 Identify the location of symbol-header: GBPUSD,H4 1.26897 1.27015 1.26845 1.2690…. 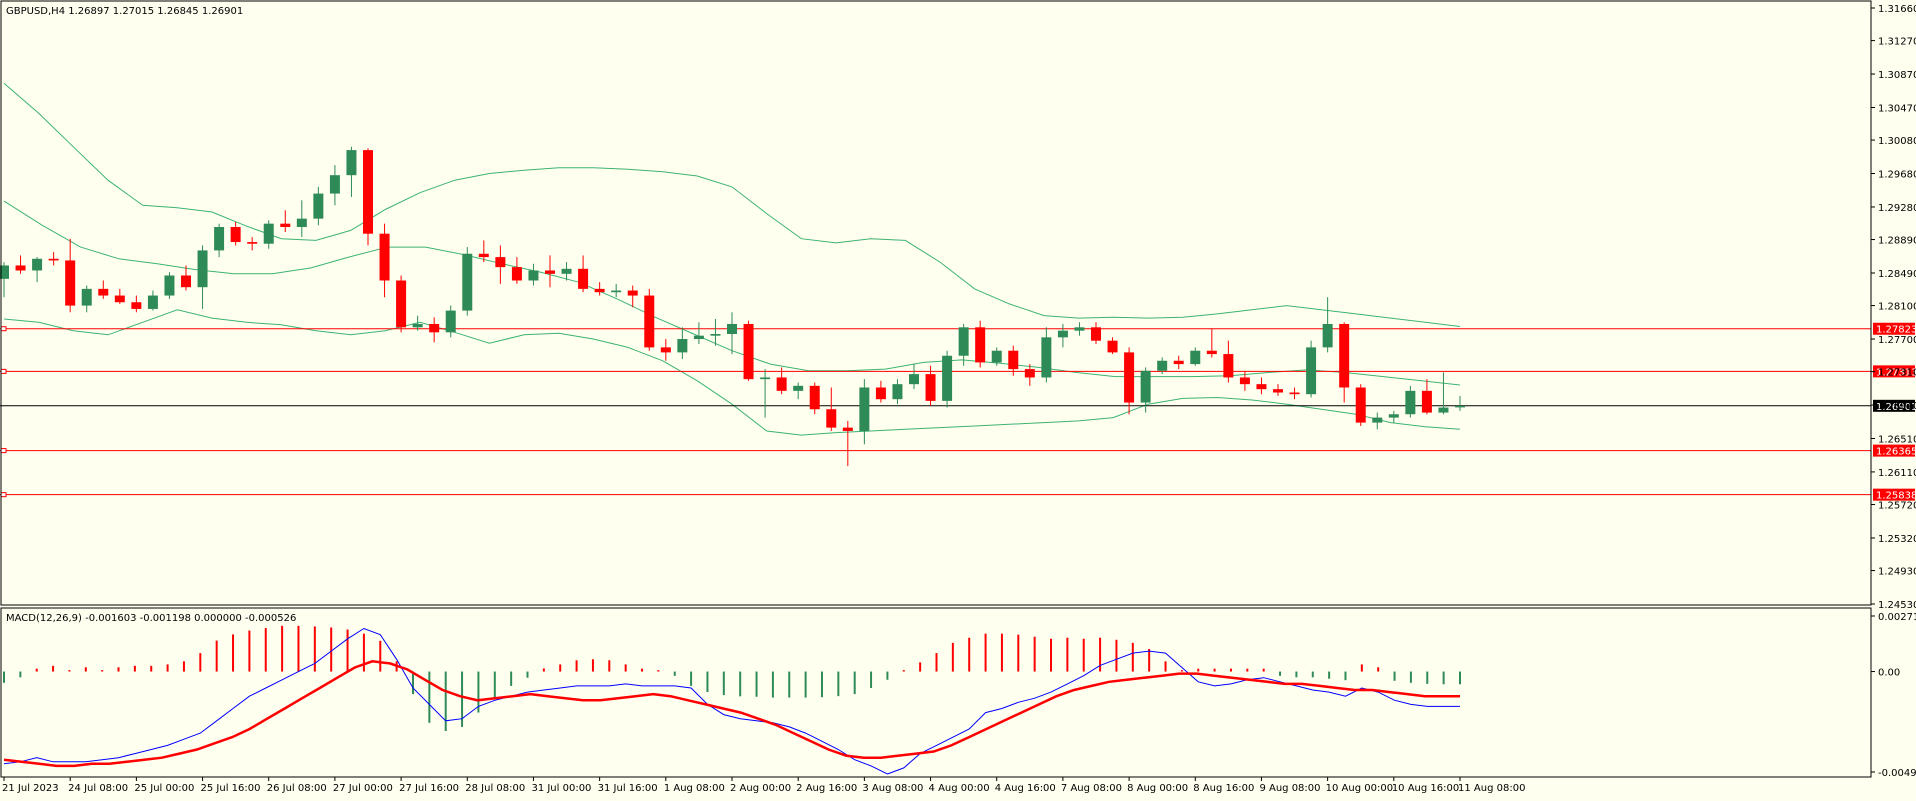
(124, 11).